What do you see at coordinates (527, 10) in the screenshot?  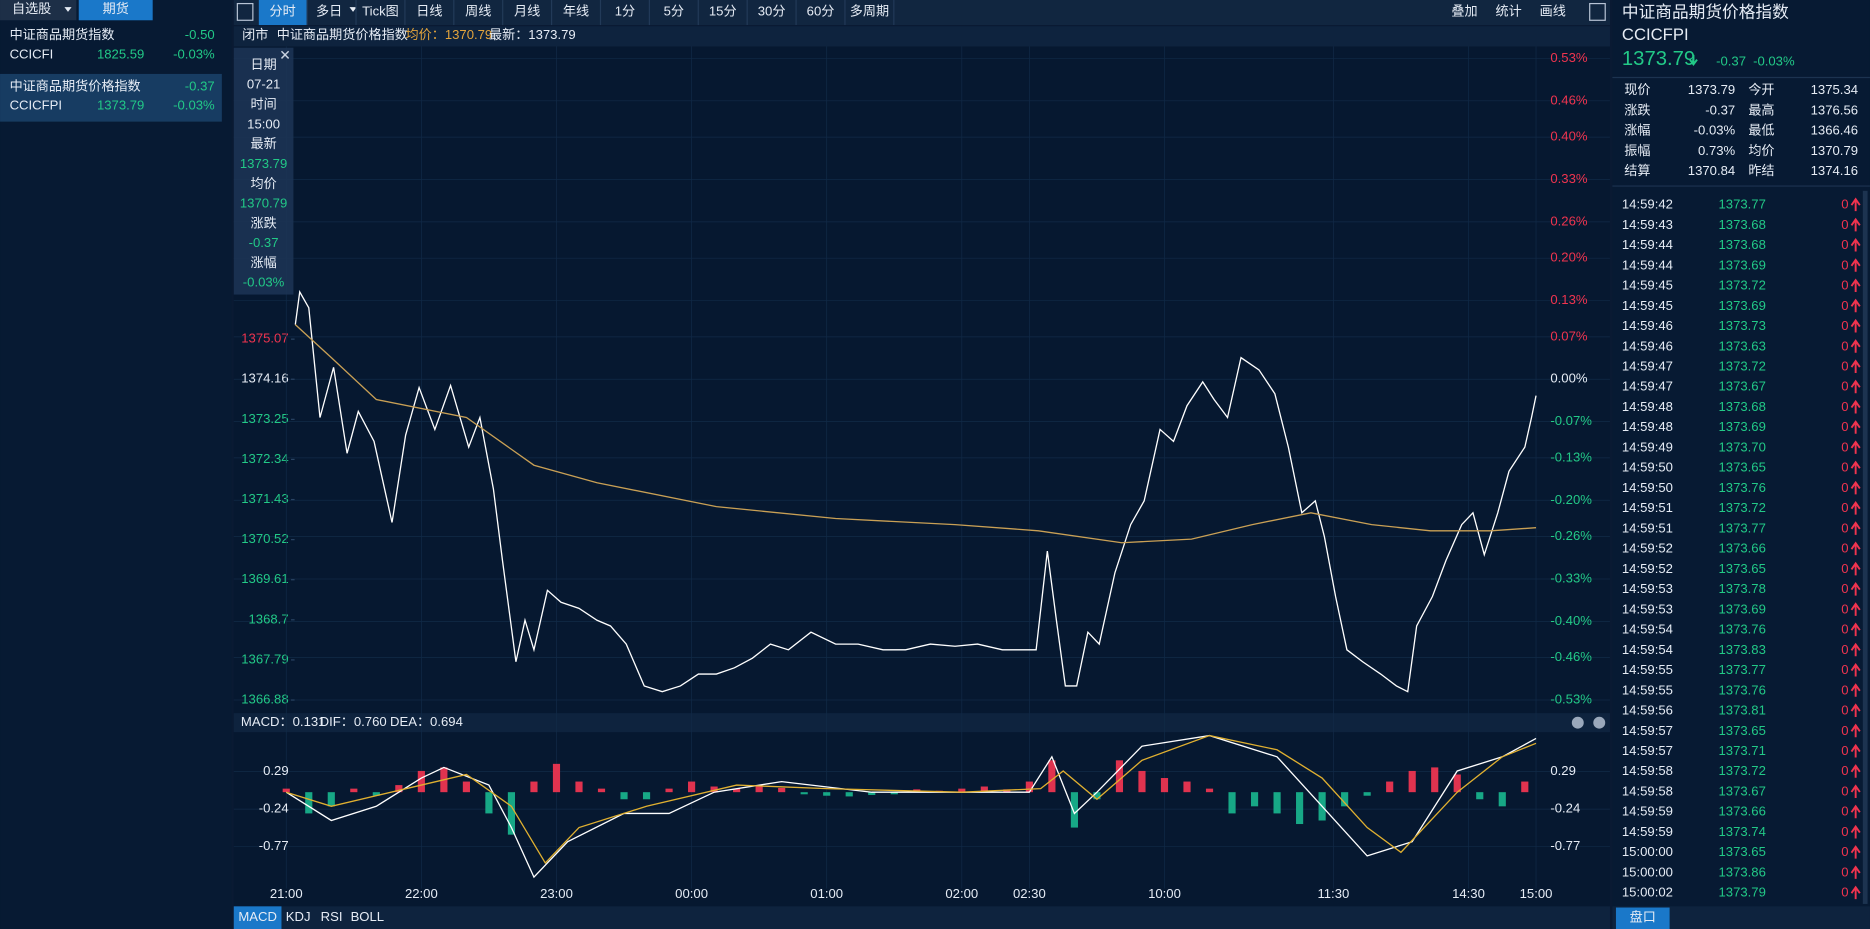 I see `toolbar-button: 月线` at bounding box center [527, 10].